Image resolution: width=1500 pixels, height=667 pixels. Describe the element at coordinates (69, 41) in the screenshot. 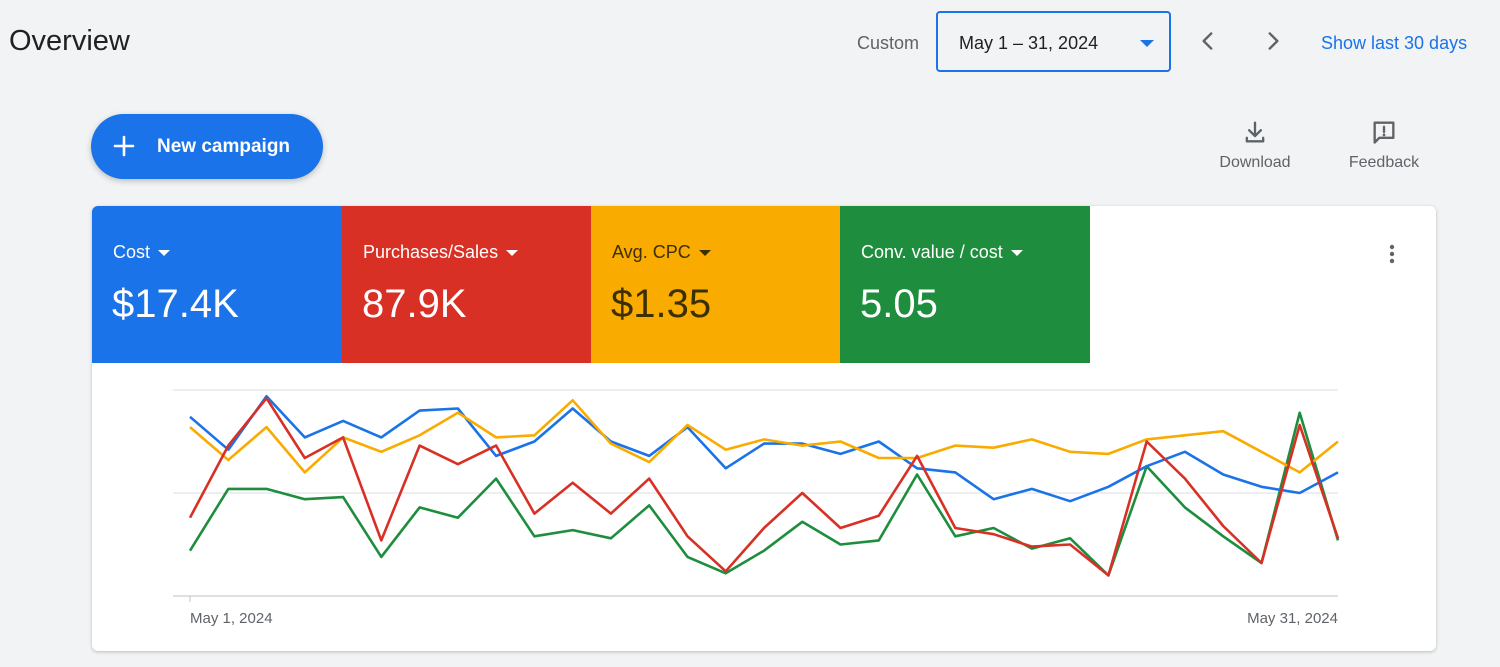

I see `page-title: Overview` at that location.